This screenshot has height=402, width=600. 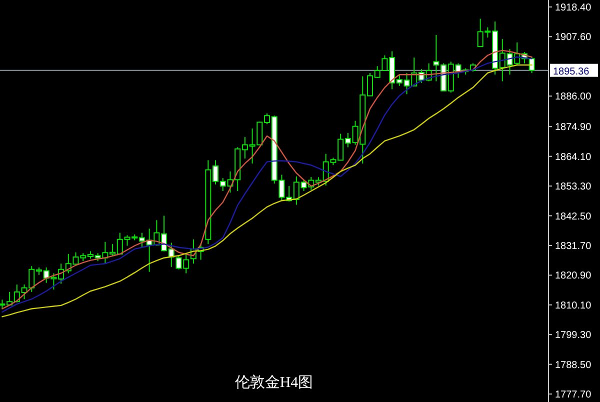 What do you see at coordinates (573, 128) in the screenshot?
I see `y-tick-label: 1874.90` at bounding box center [573, 128].